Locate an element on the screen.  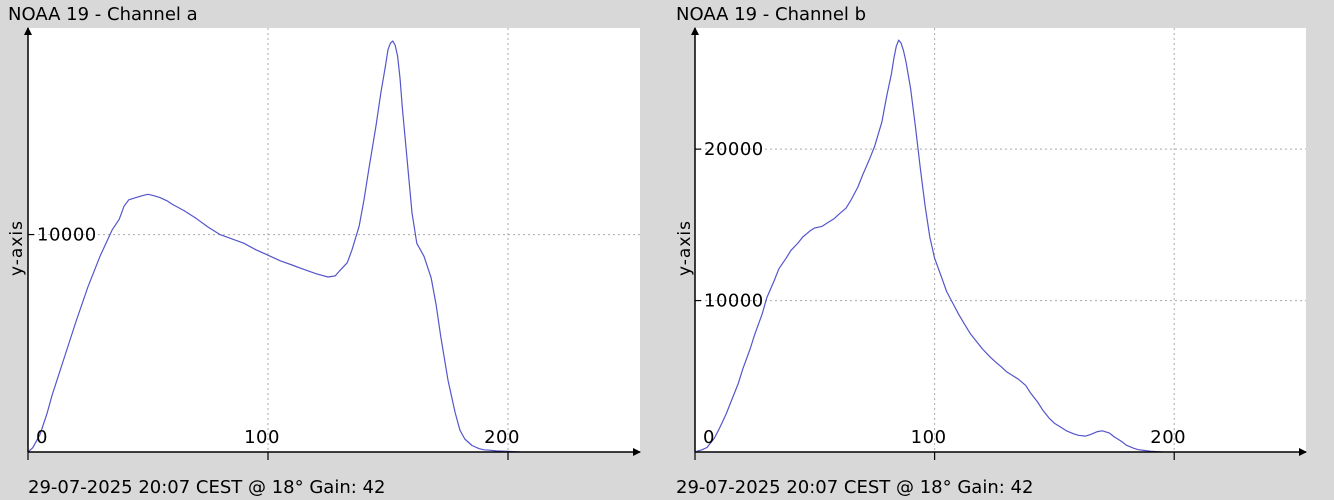
panel-title: NOAA 19 - Channel a is located at coordinates (103, 14).